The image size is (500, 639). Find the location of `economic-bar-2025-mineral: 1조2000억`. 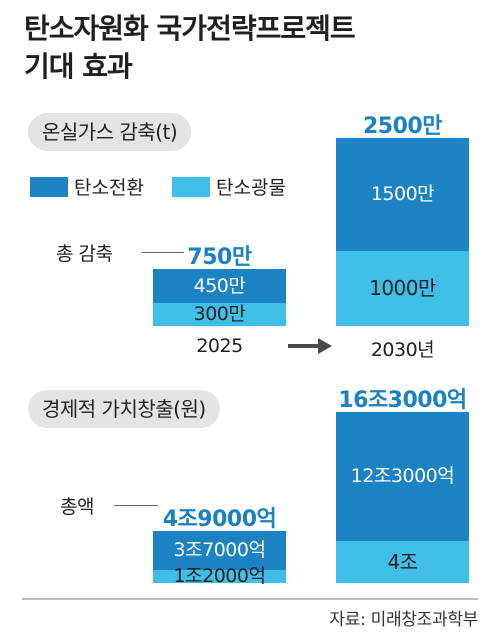

economic-bar-2025-mineral: 1조2000억 is located at coordinates (219, 576).